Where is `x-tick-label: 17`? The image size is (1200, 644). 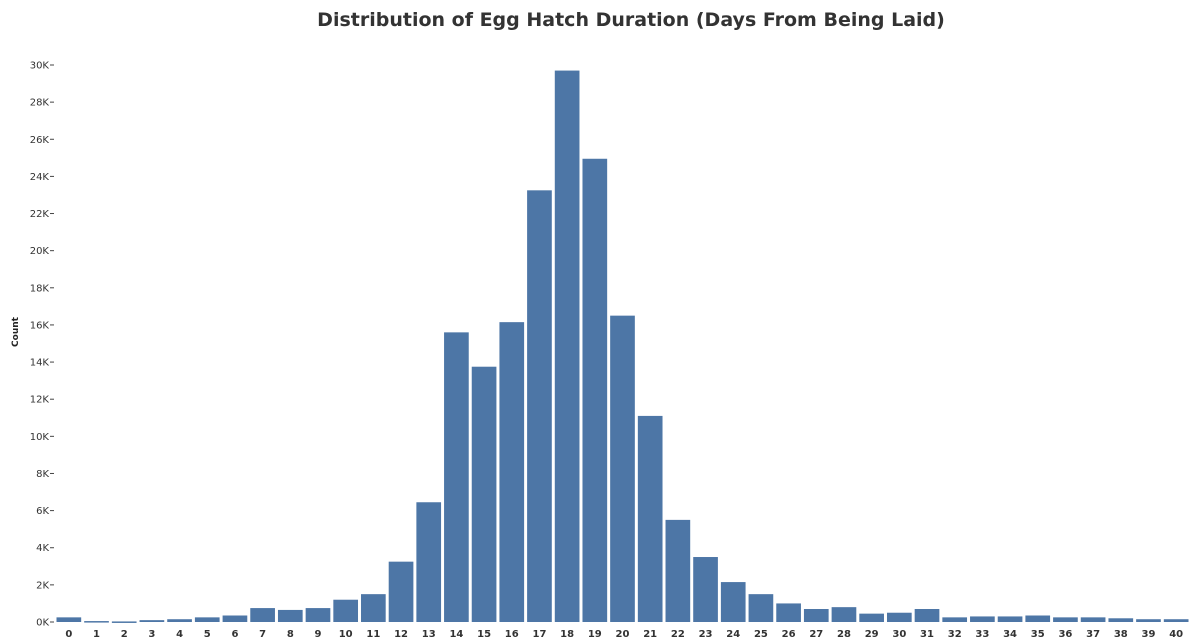
x-tick-label: 17 is located at coordinates (539, 634).